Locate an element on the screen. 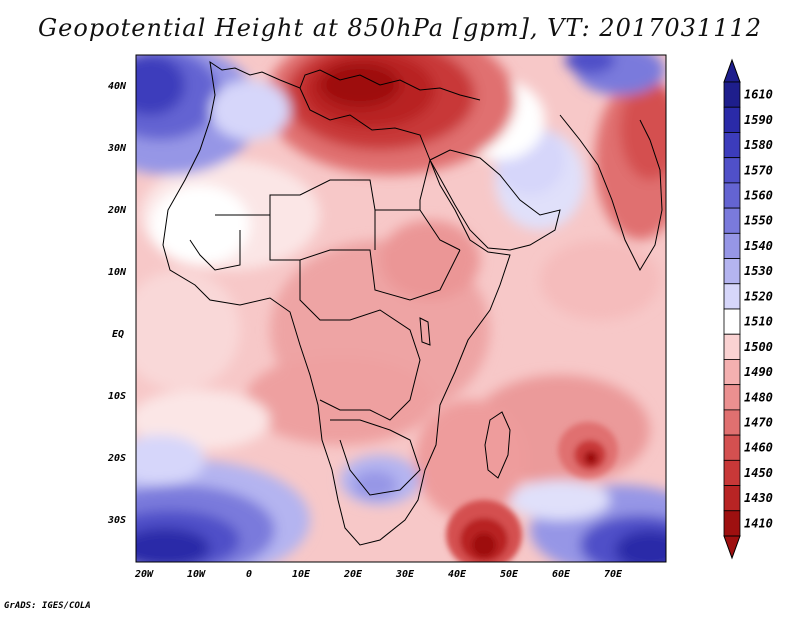 This screenshot has height=618, width=800. colorbar-label: 1520 is located at coordinates (758, 296).